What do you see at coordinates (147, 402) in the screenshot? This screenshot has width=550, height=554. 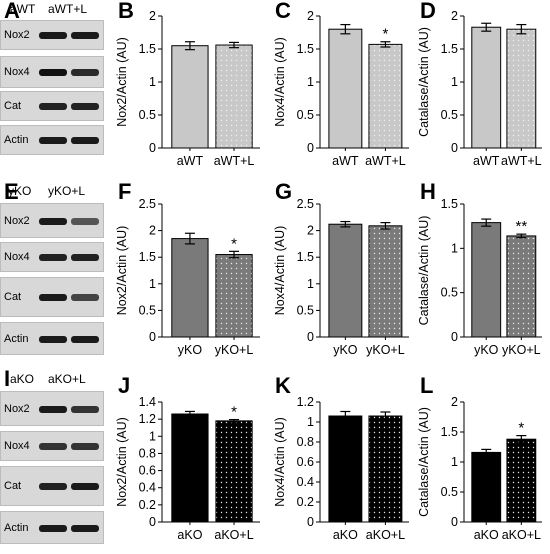 I see `y-tick-label: 1.4` at bounding box center [147, 402].